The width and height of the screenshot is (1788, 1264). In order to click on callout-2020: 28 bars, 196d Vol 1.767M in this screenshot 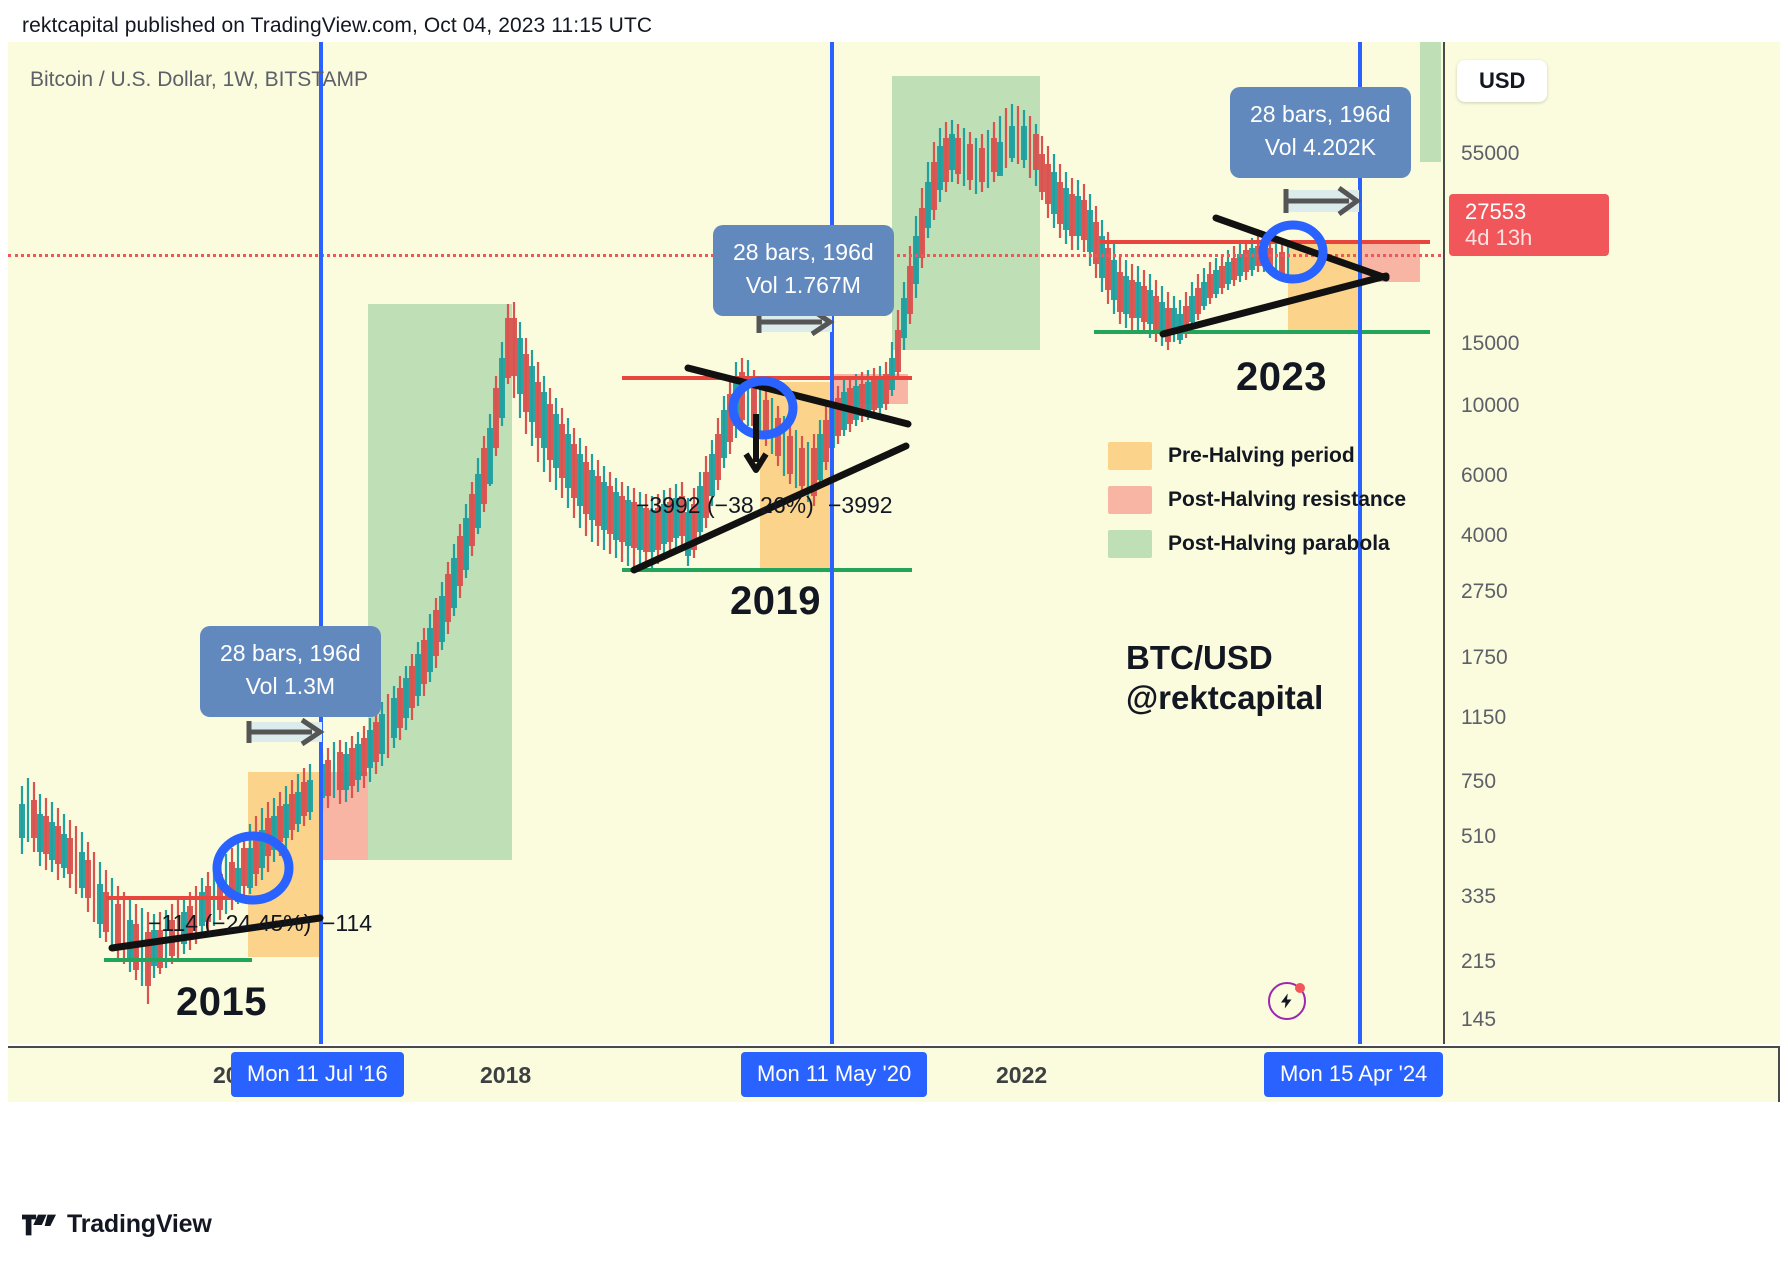, I will do `click(803, 270)`.